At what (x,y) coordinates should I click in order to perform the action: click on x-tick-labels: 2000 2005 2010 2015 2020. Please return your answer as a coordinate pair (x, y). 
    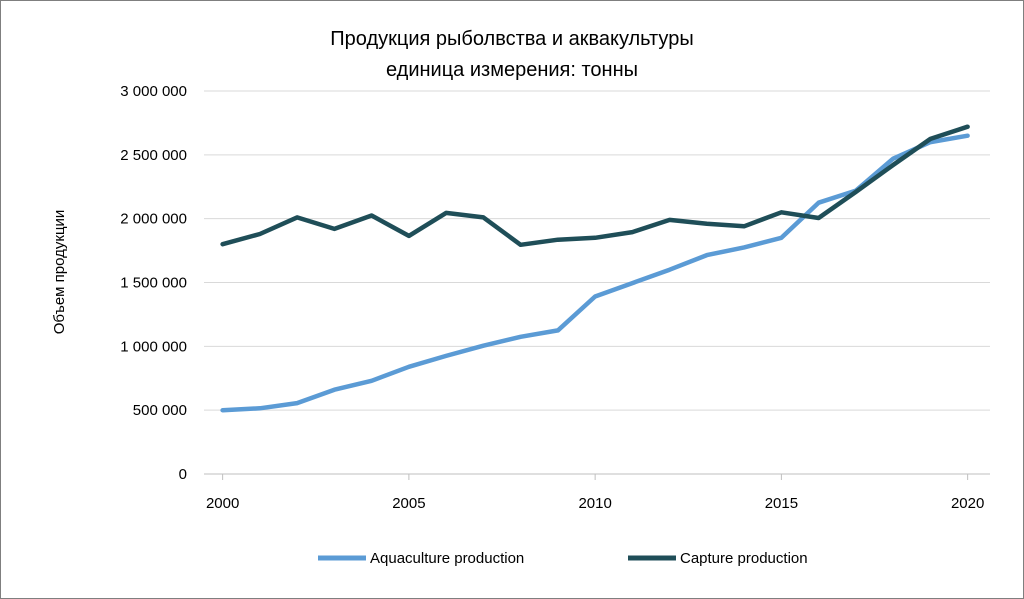
    Looking at the image, I should click on (595, 503).